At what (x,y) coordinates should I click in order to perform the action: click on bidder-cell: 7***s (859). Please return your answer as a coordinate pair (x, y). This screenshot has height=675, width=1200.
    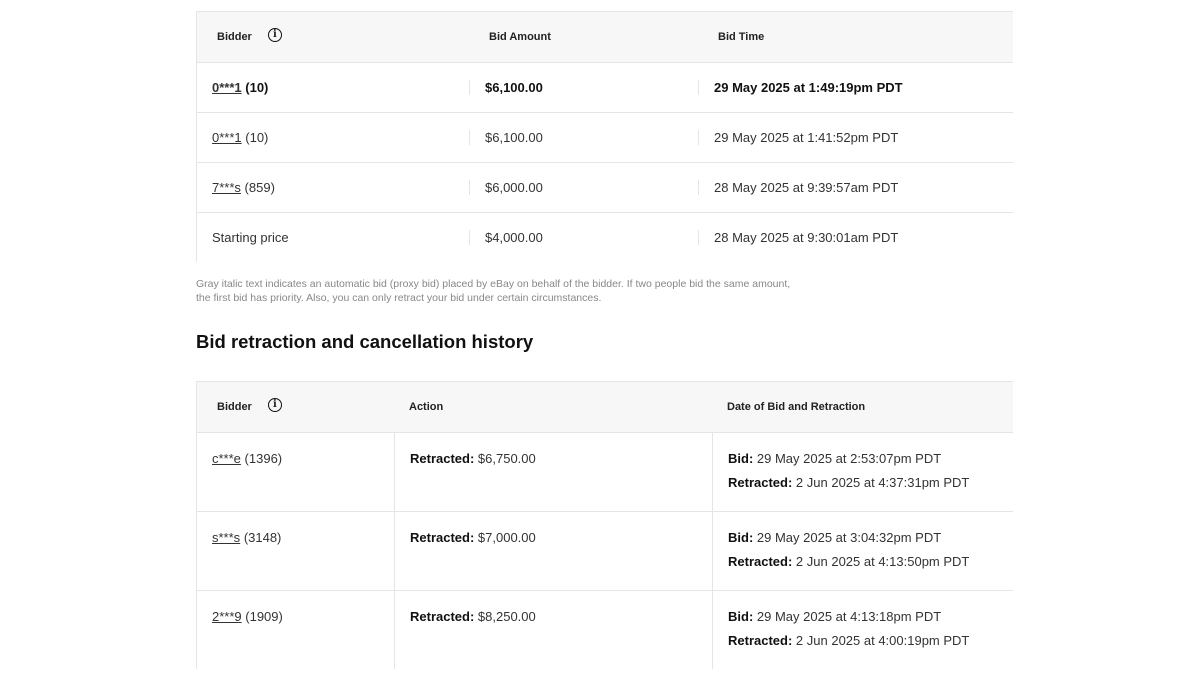
    Looking at the image, I should click on (333, 187).